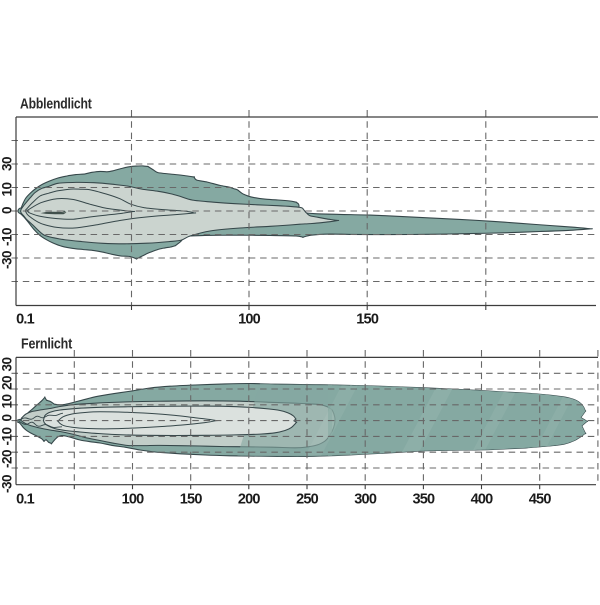  What do you see at coordinates (307, 499) in the screenshot?
I see `svg-text: 250` at bounding box center [307, 499].